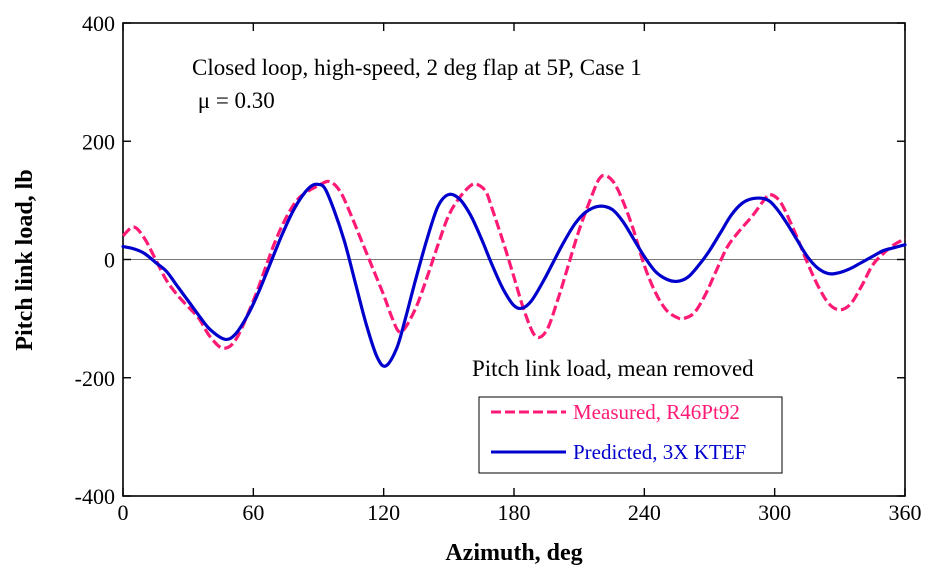 This screenshot has width=928, height=571. I want to click on x-tick-label: 180, so click(514, 512).